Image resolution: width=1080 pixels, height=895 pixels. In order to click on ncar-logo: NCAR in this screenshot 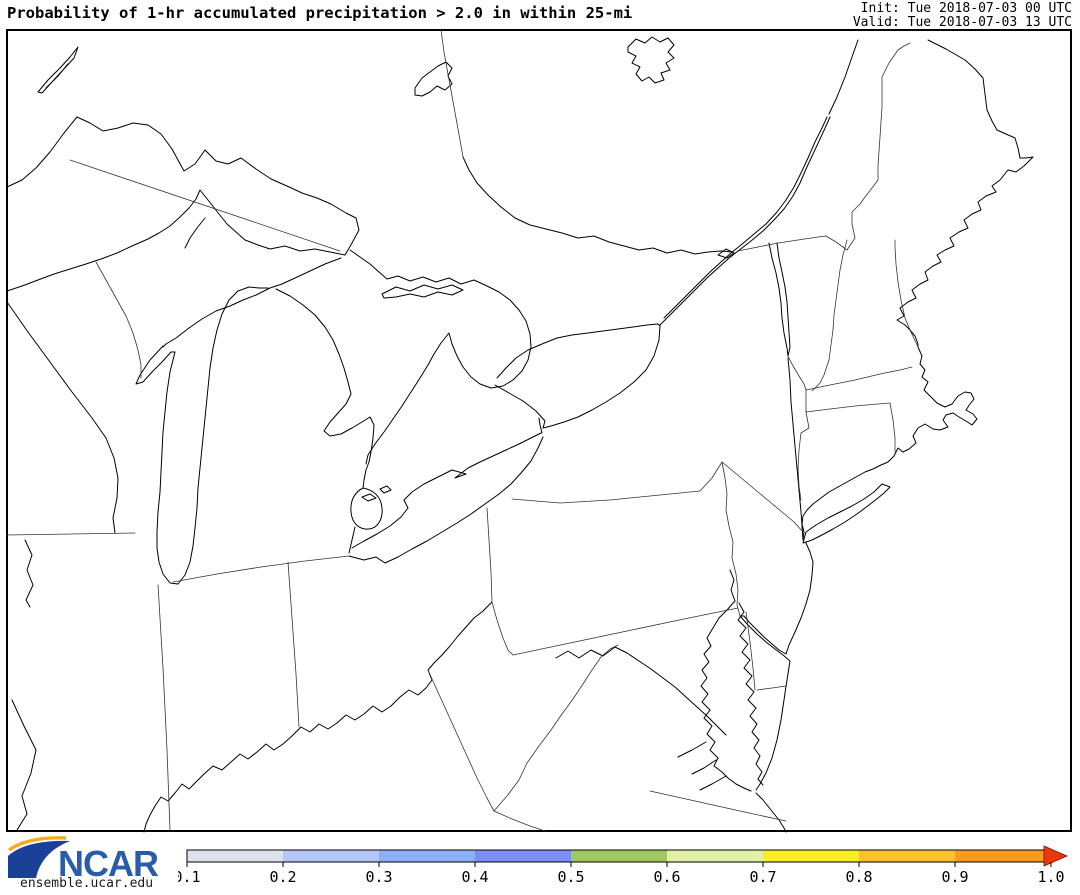, I will do `click(84, 860)`.